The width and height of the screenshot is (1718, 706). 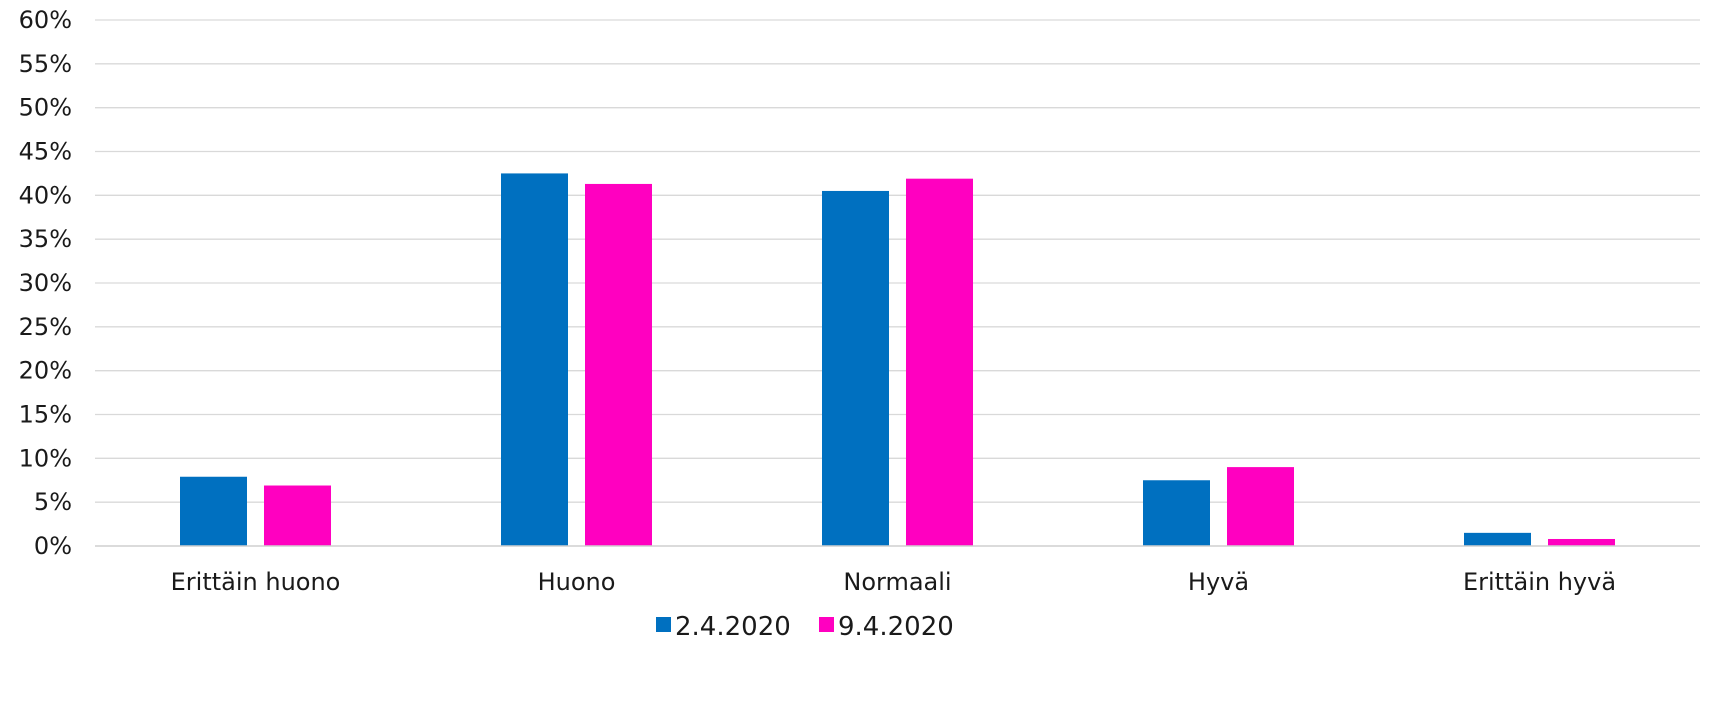 I want to click on y-axis-ticks: 0% 5% 10% 15% 20% 25% 30% 35% 40% 45% 50% 55% 60%, so click(x=45, y=283).